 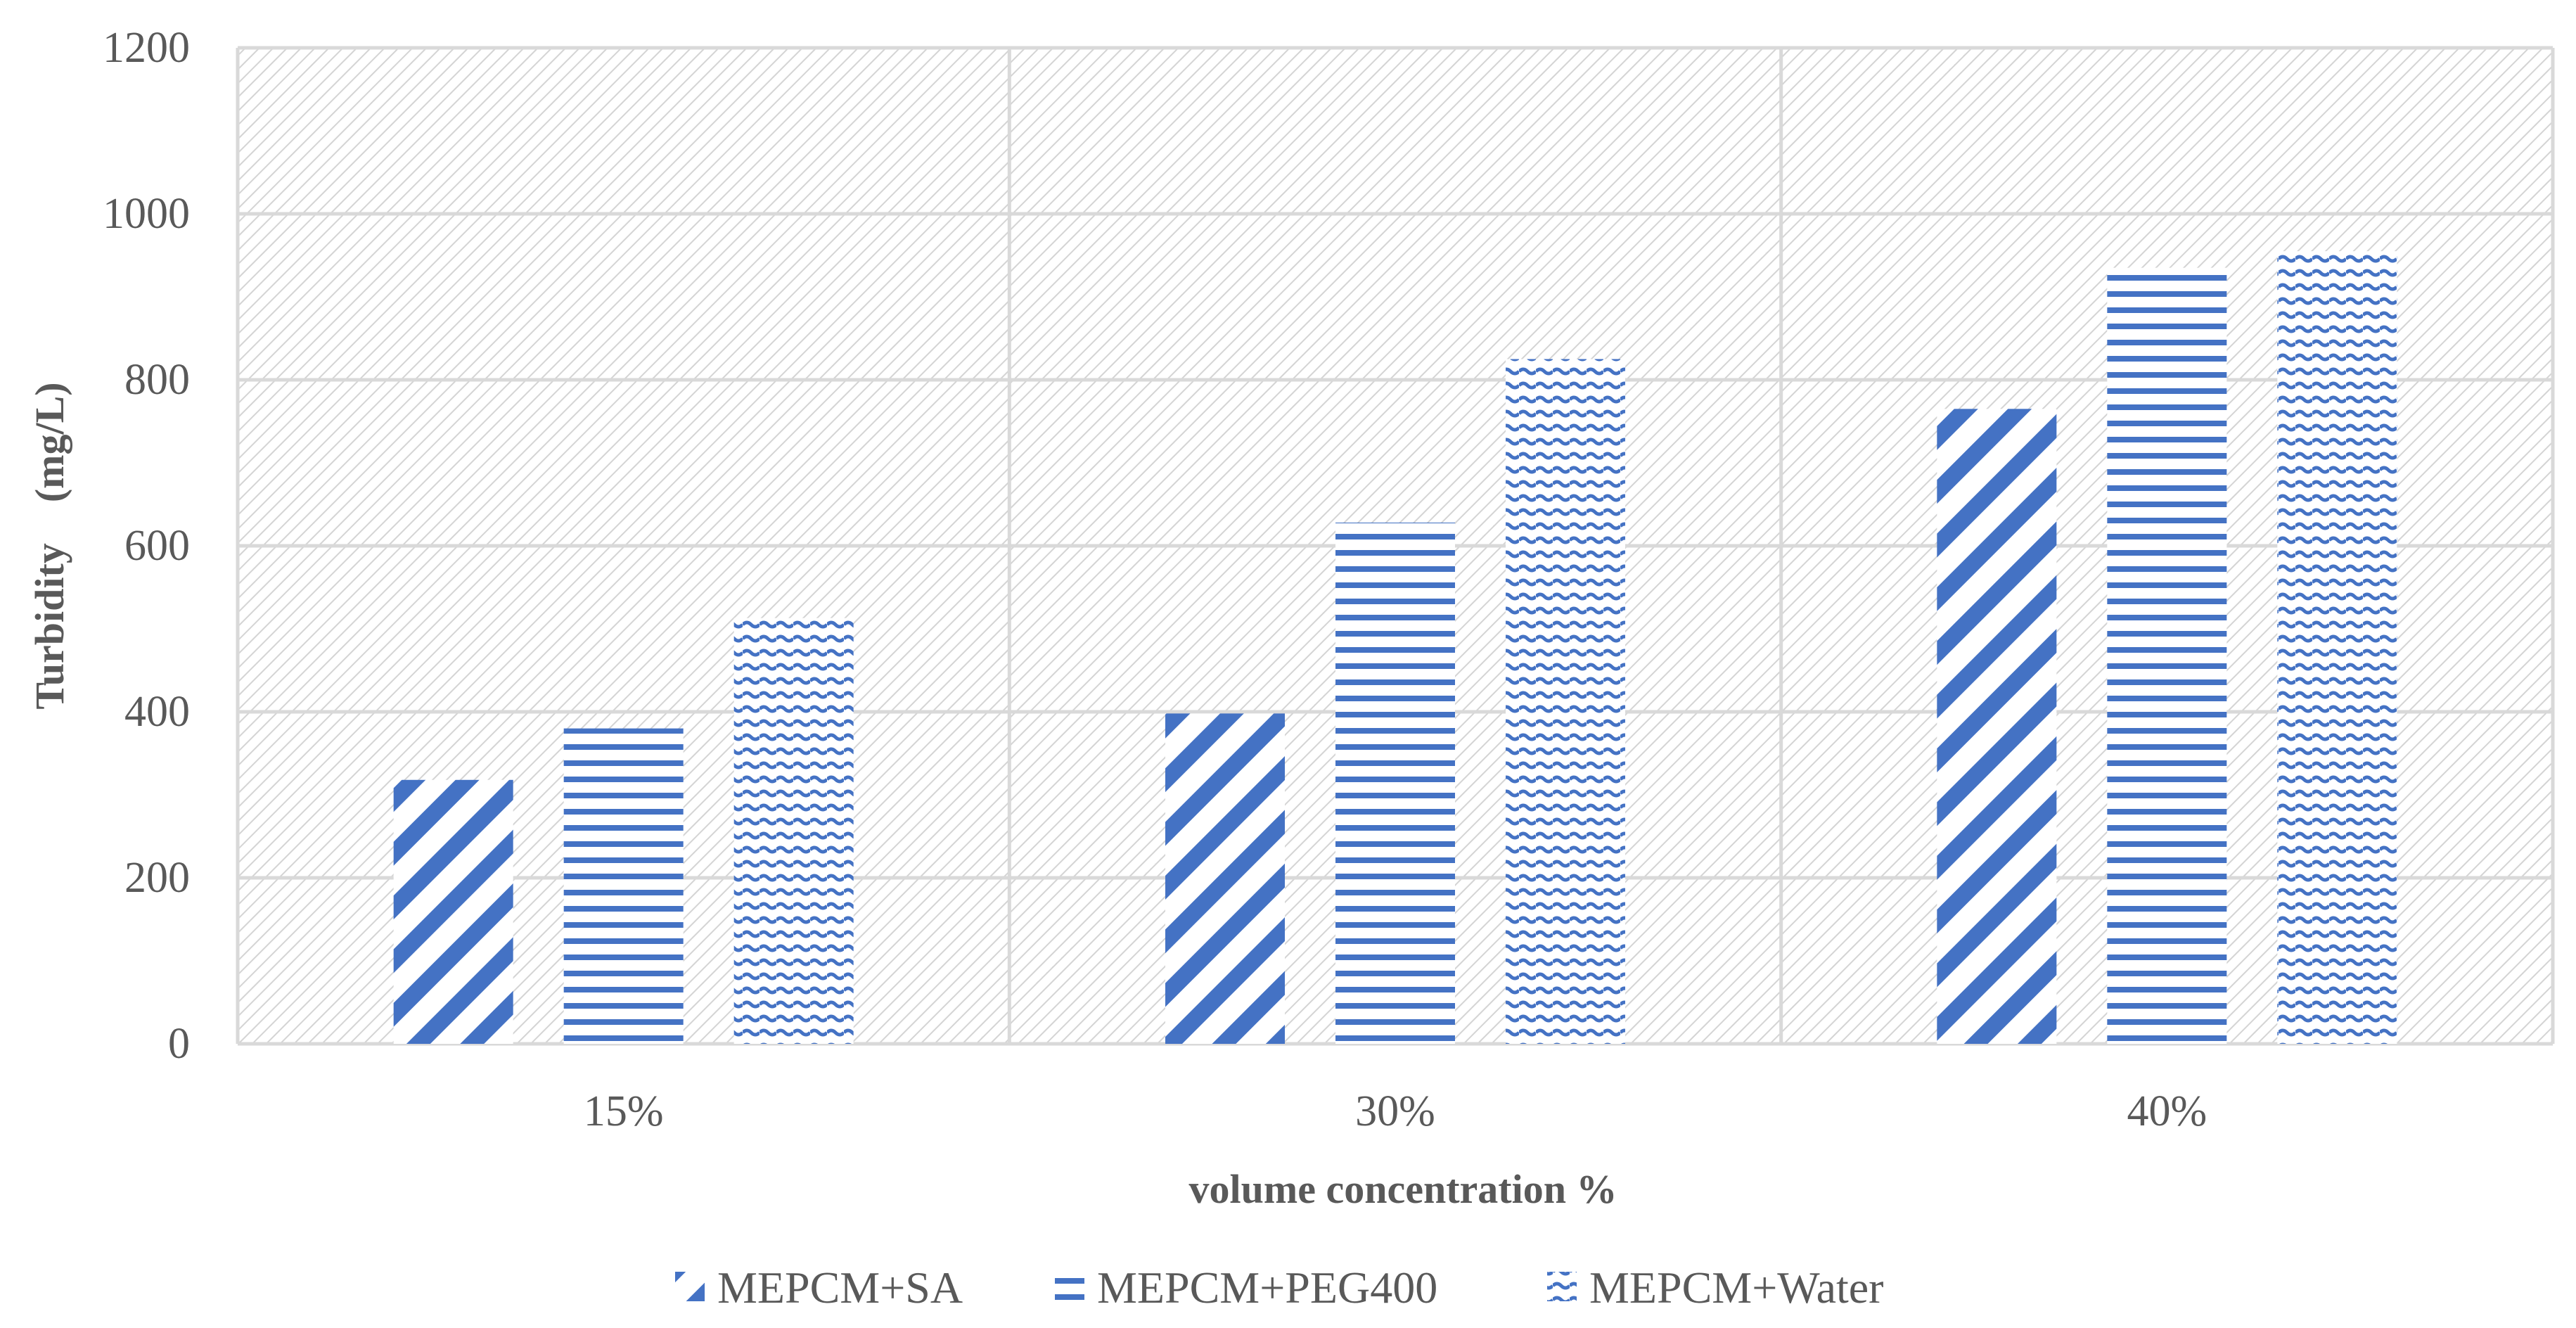 What do you see at coordinates (624, 1111) in the screenshot?
I see `x-tick-label: 15%` at bounding box center [624, 1111].